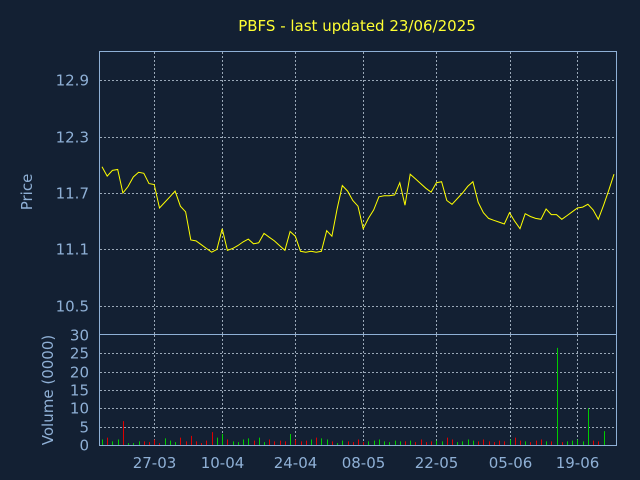 Image resolution: width=640 pixels, height=480 pixels. What do you see at coordinates (79, 391) in the screenshot?
I see `volume-tick-label: 15` at bounding box center [79, 391].